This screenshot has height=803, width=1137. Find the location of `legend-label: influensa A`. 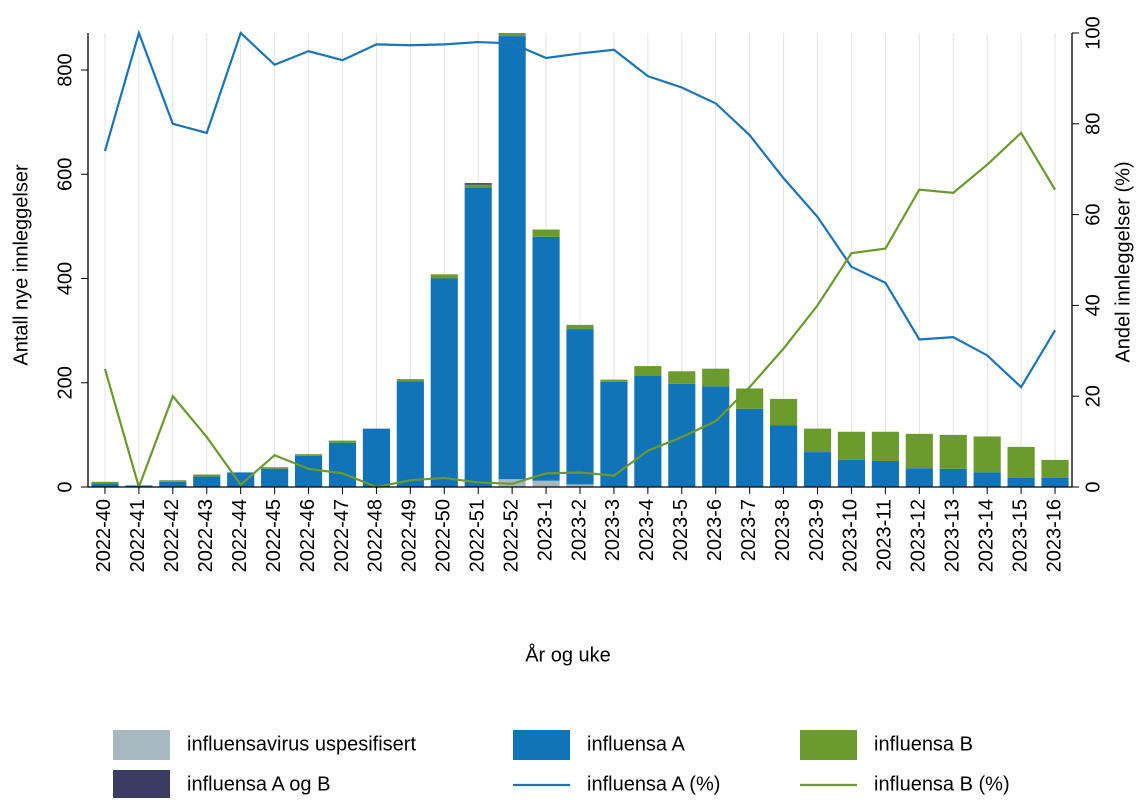

legend-label: influensa A is located at coordinates (636, 744).